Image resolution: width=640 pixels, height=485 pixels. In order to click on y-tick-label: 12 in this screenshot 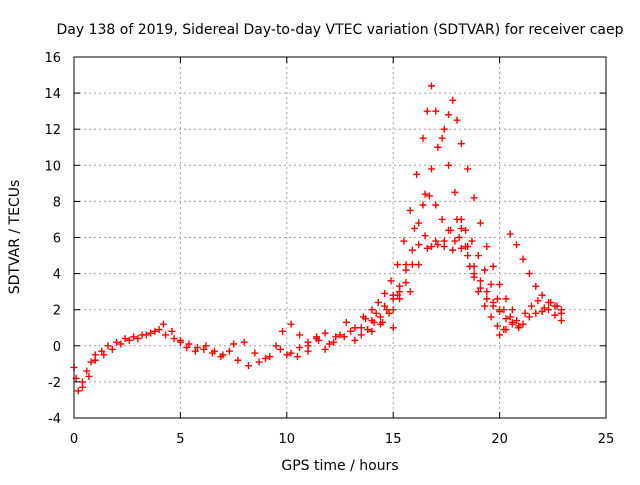, I will do `click(52, 130)`.